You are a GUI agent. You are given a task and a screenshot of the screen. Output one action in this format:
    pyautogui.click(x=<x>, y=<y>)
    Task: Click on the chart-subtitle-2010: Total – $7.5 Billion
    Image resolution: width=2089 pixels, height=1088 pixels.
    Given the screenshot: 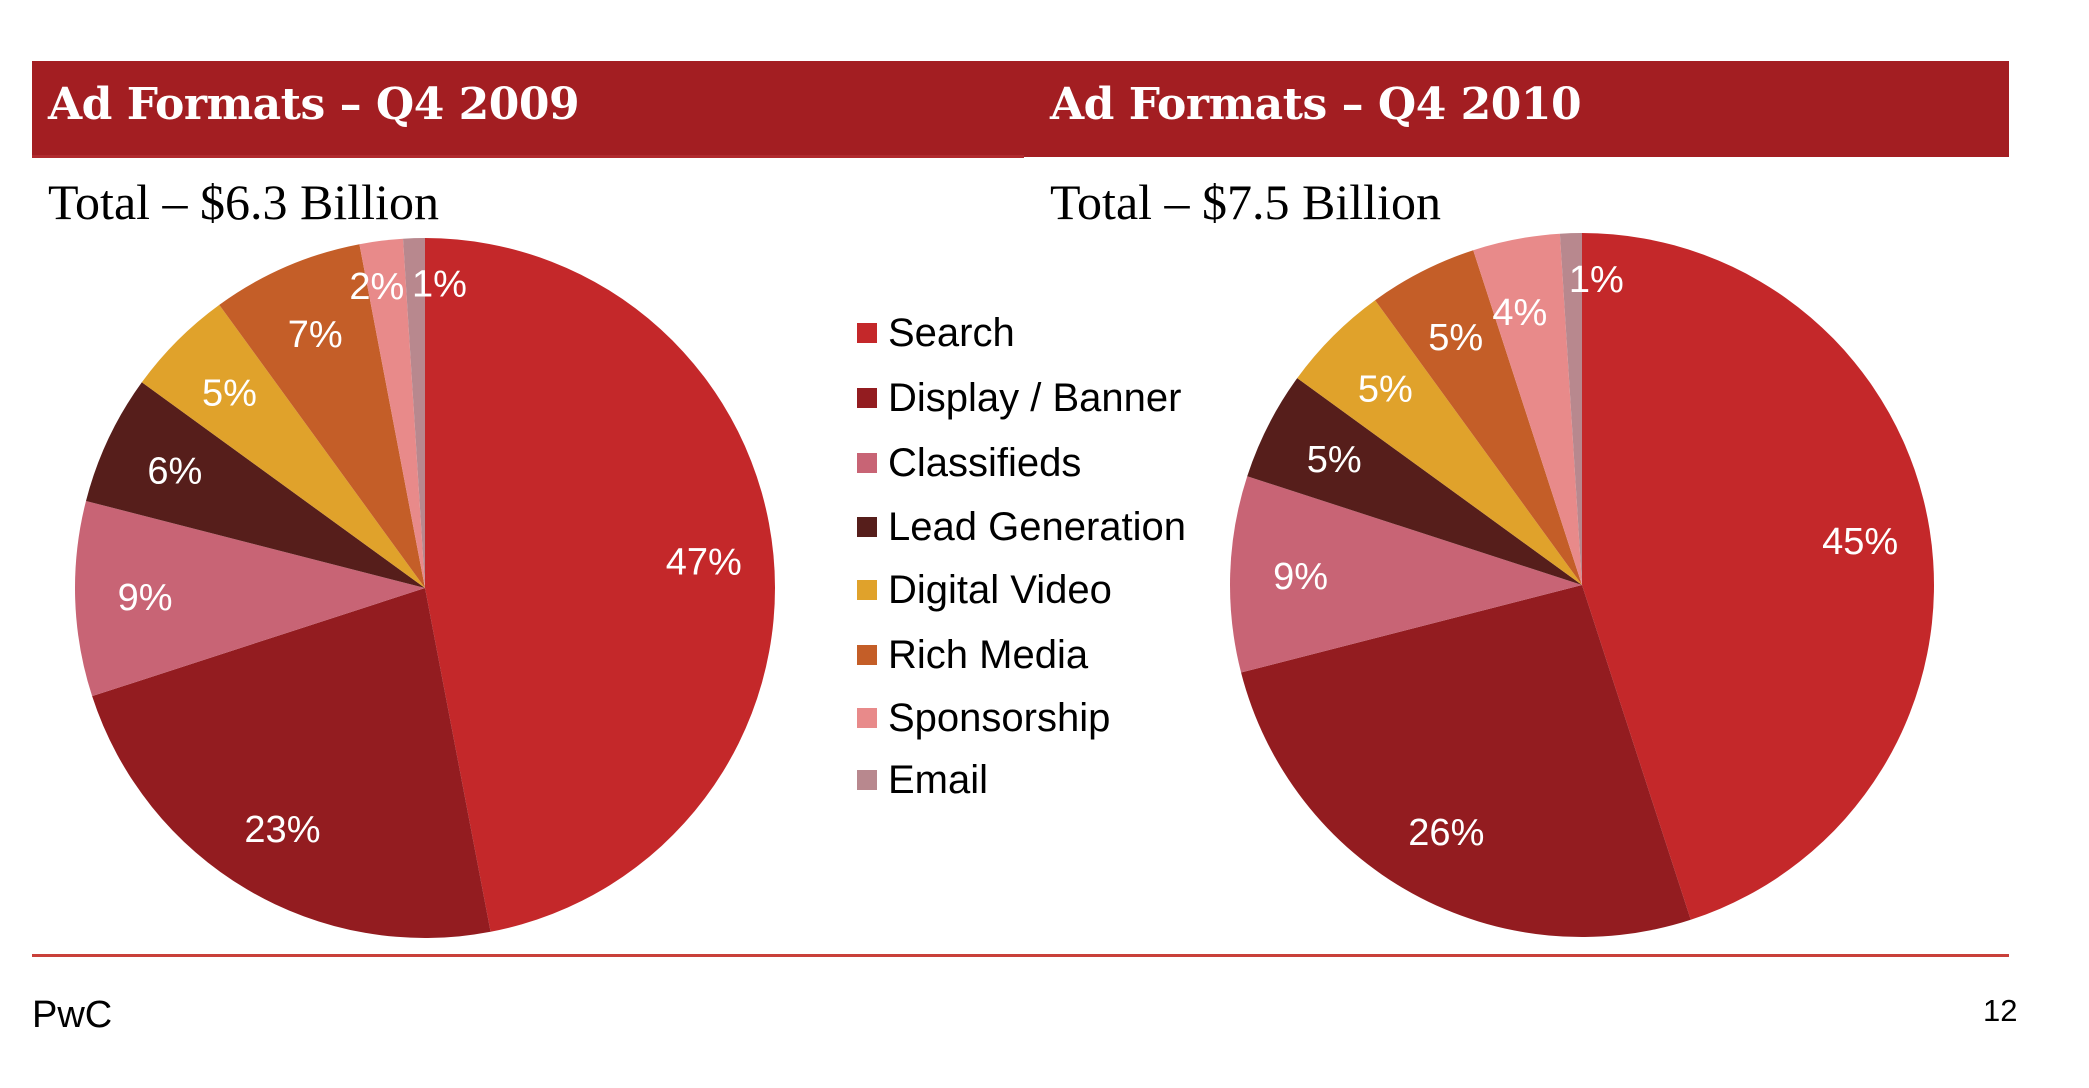 What is the action you would take?
    pyautogui.click(x=1245, y=202)
    